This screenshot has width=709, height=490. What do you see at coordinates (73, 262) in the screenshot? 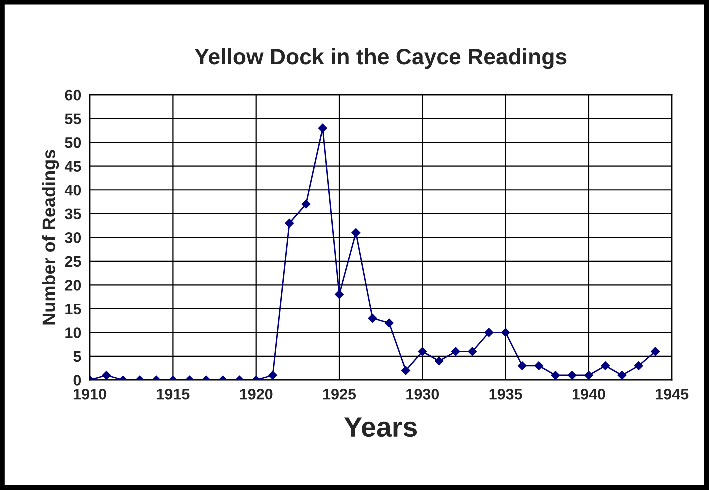
I see `y-tick-label: 25` at bounding box center [73, 262].